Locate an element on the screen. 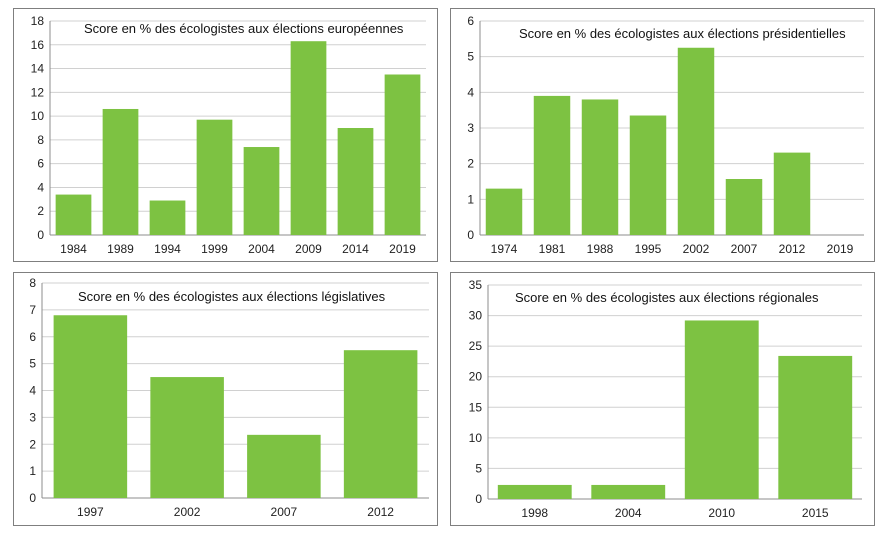 The height and width of the screenshot is (533, 889). x-tick-label: 2009 is located at coordinates (308, 249).